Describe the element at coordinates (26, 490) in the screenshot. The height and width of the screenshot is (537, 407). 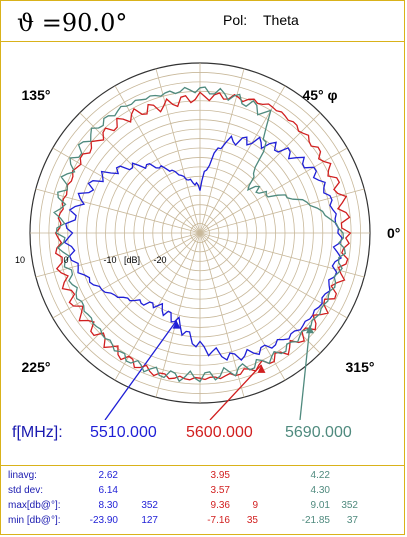
I see `stat-label: std dev:` at that location.